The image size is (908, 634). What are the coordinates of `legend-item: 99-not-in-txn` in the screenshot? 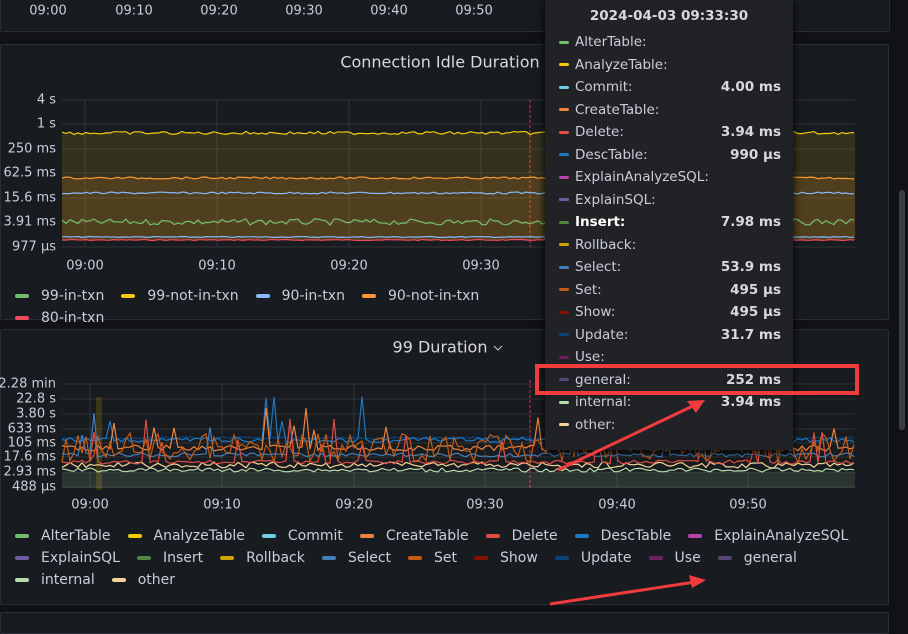 It's located at (180, 296).